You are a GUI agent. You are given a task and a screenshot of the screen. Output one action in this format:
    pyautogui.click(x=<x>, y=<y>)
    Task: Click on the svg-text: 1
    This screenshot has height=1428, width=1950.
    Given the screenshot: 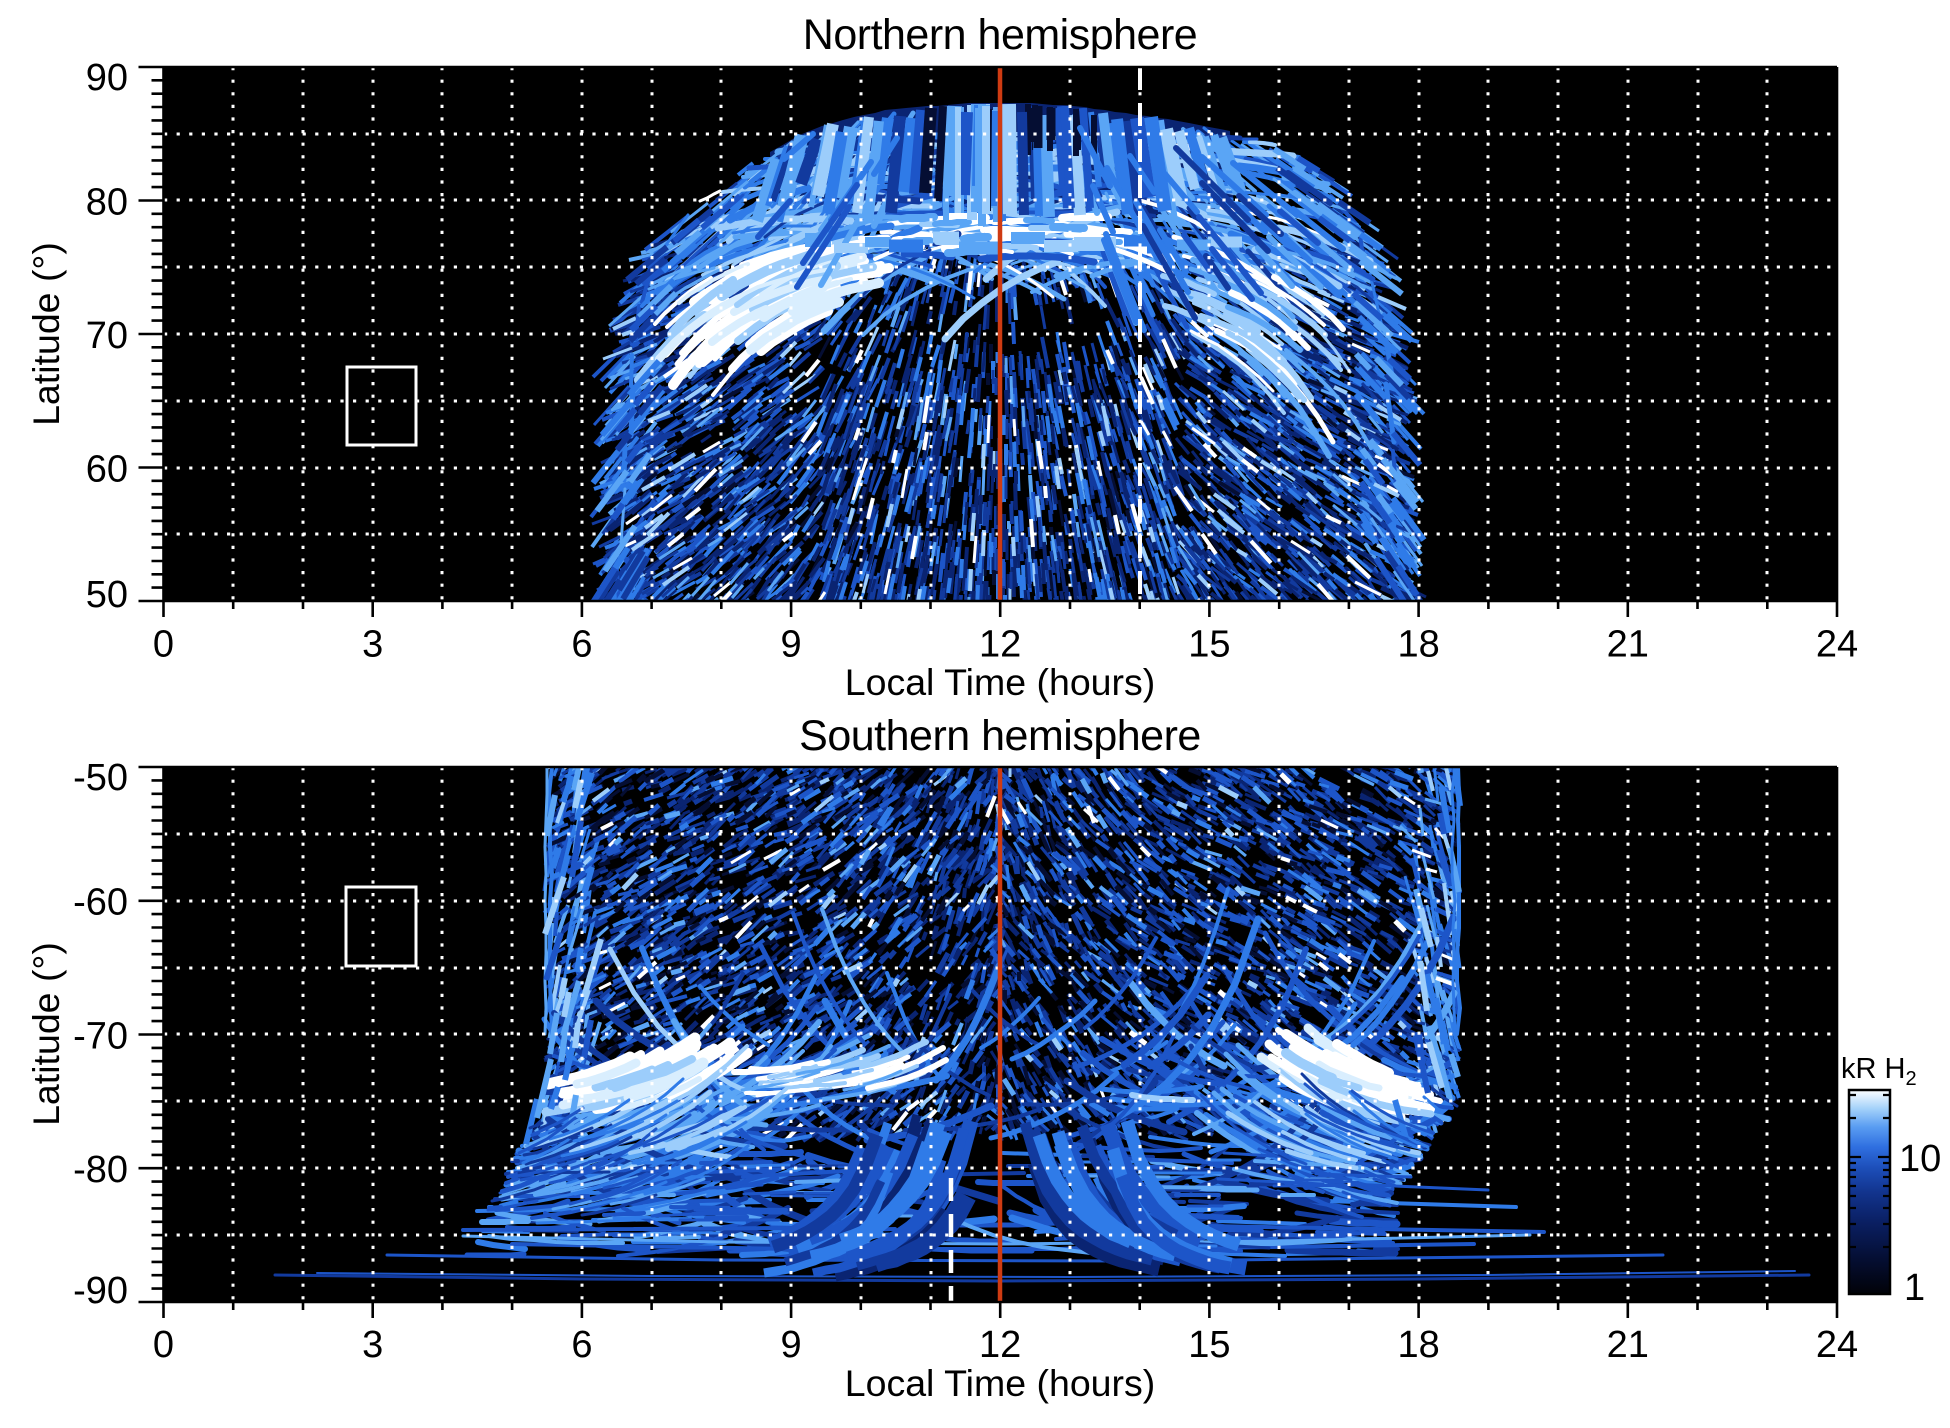 What is the action you would take?
    pyautogui.click(x=1914, y=1288)
    